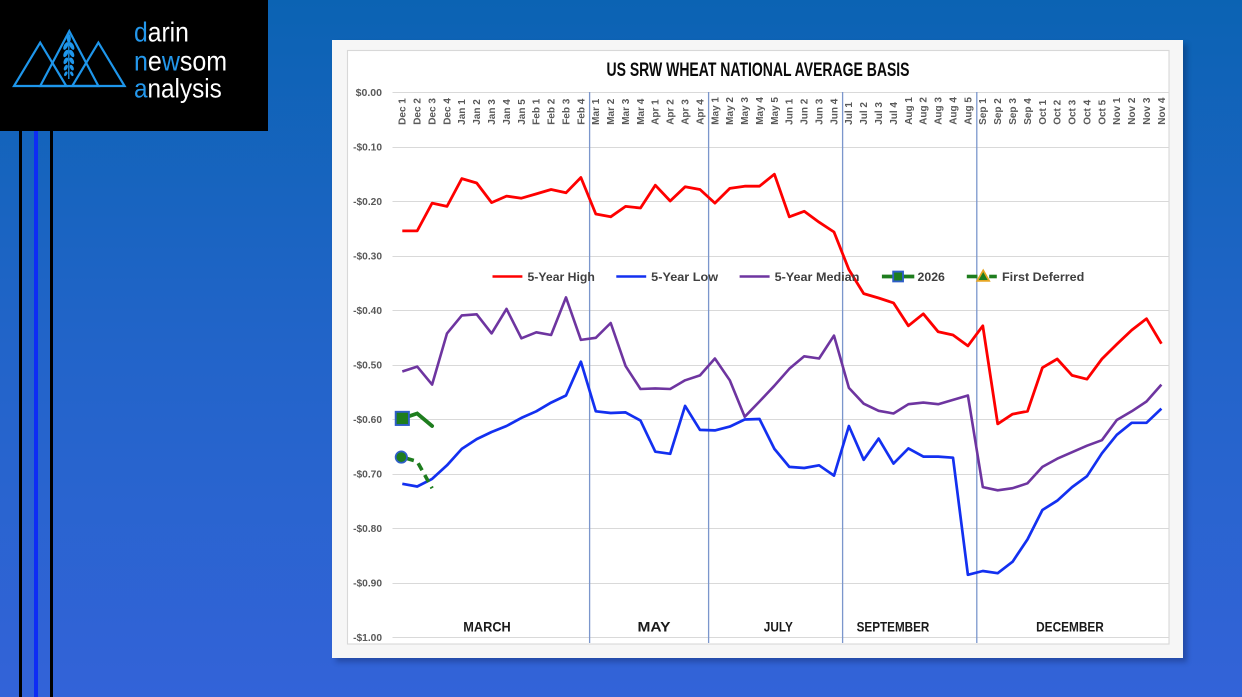  I want to click on svg-text: Dec 2, so click(418, 111).